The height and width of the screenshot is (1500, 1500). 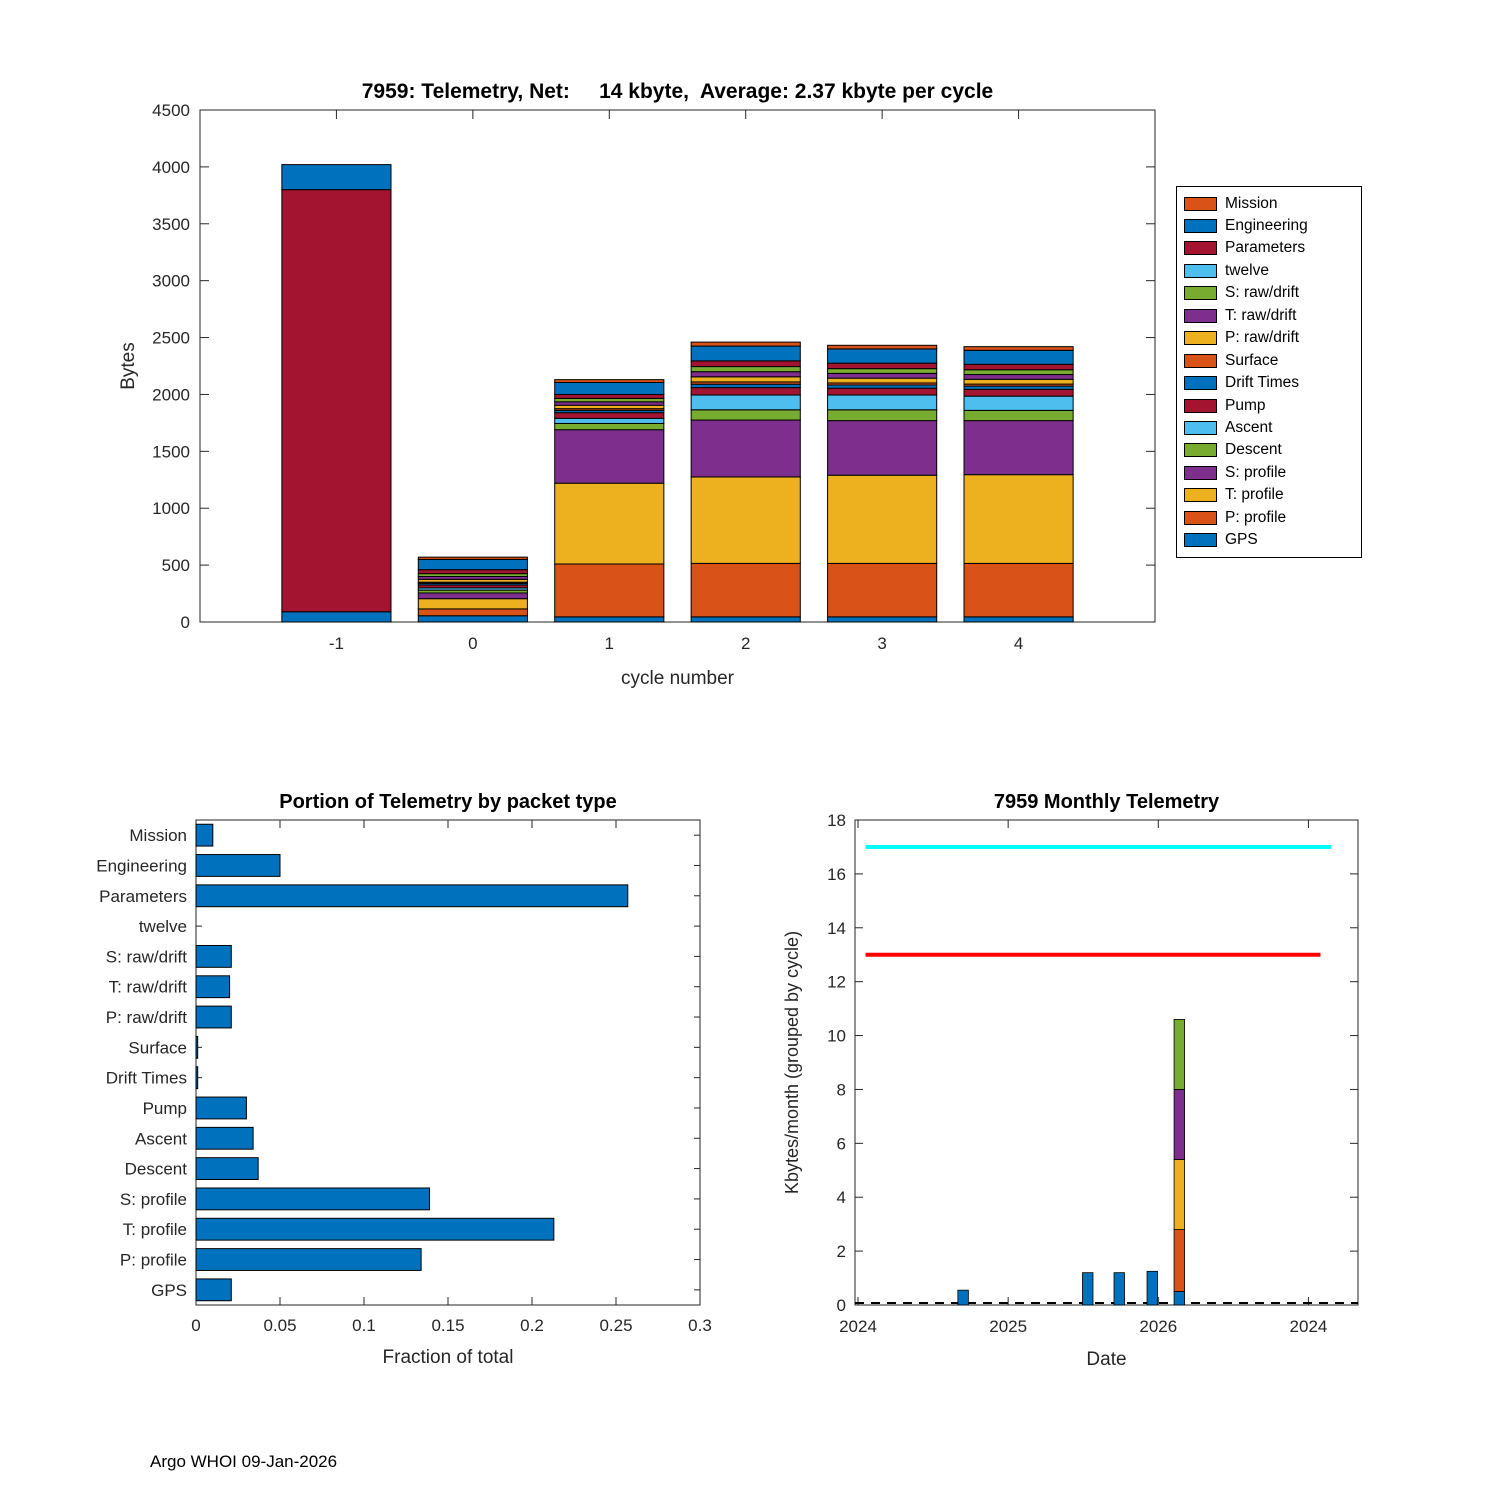 I want to click on y-category-label: Drift Times, so click(x=146, y=1078).